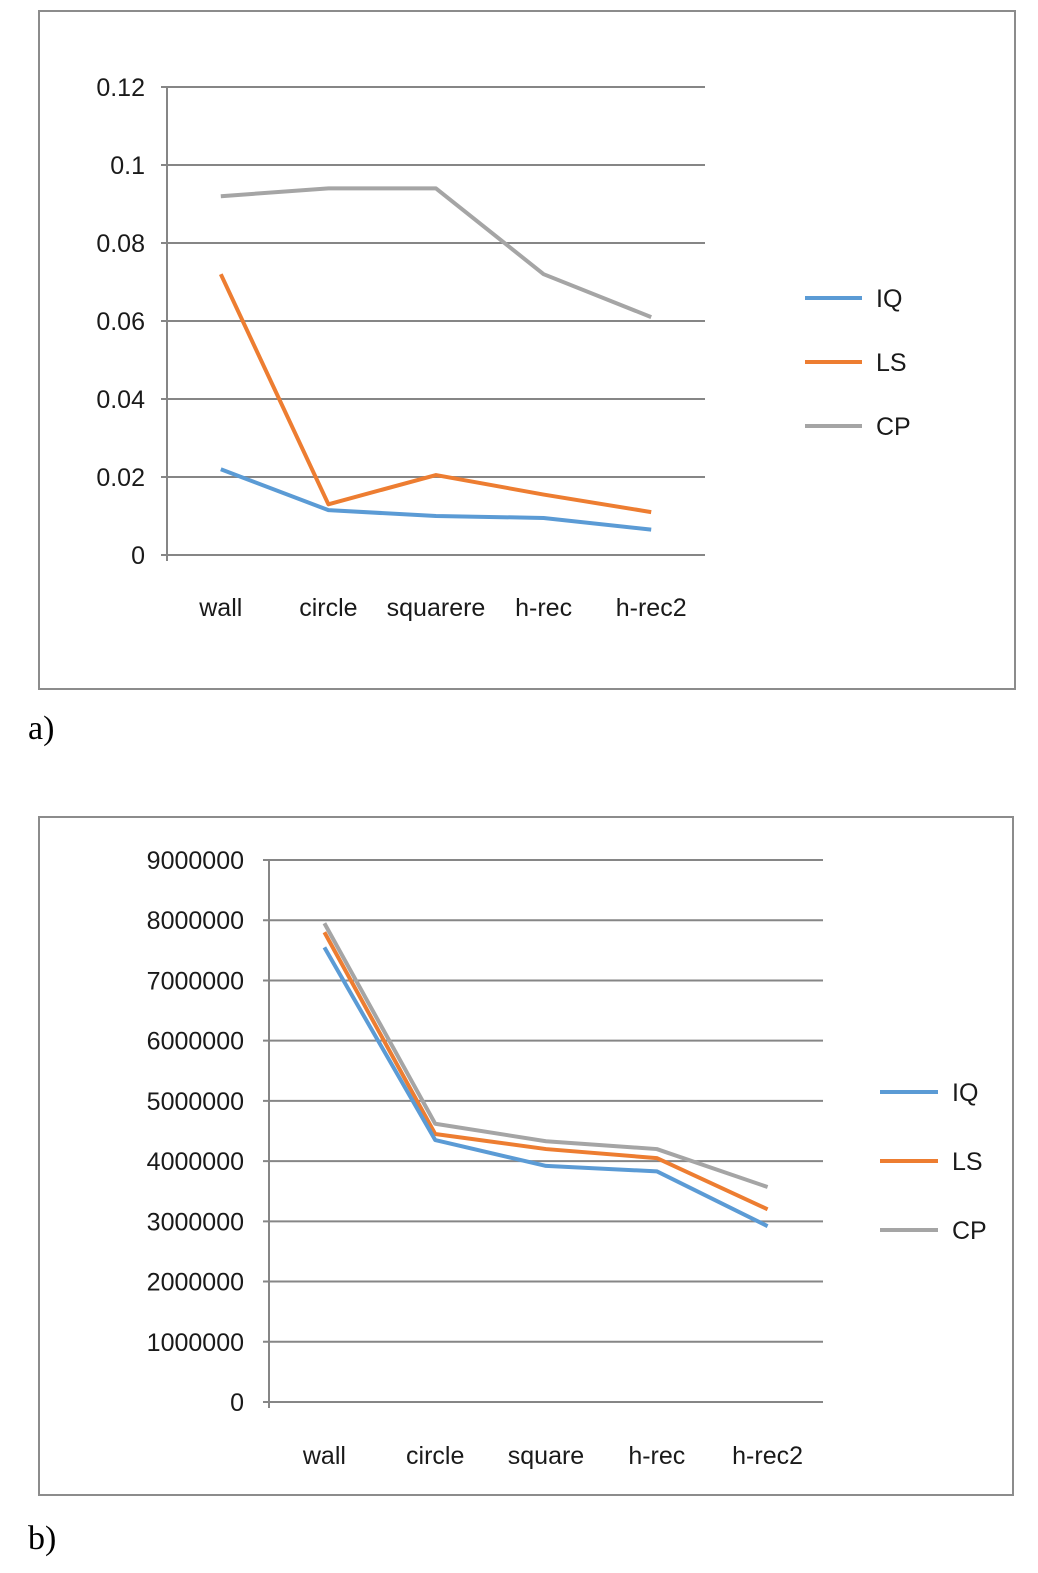 Image resolution: width=1038 pixels, height=1573 pixels. I want to click on y-tick-label-b-0: 0, so click(237, 1403).